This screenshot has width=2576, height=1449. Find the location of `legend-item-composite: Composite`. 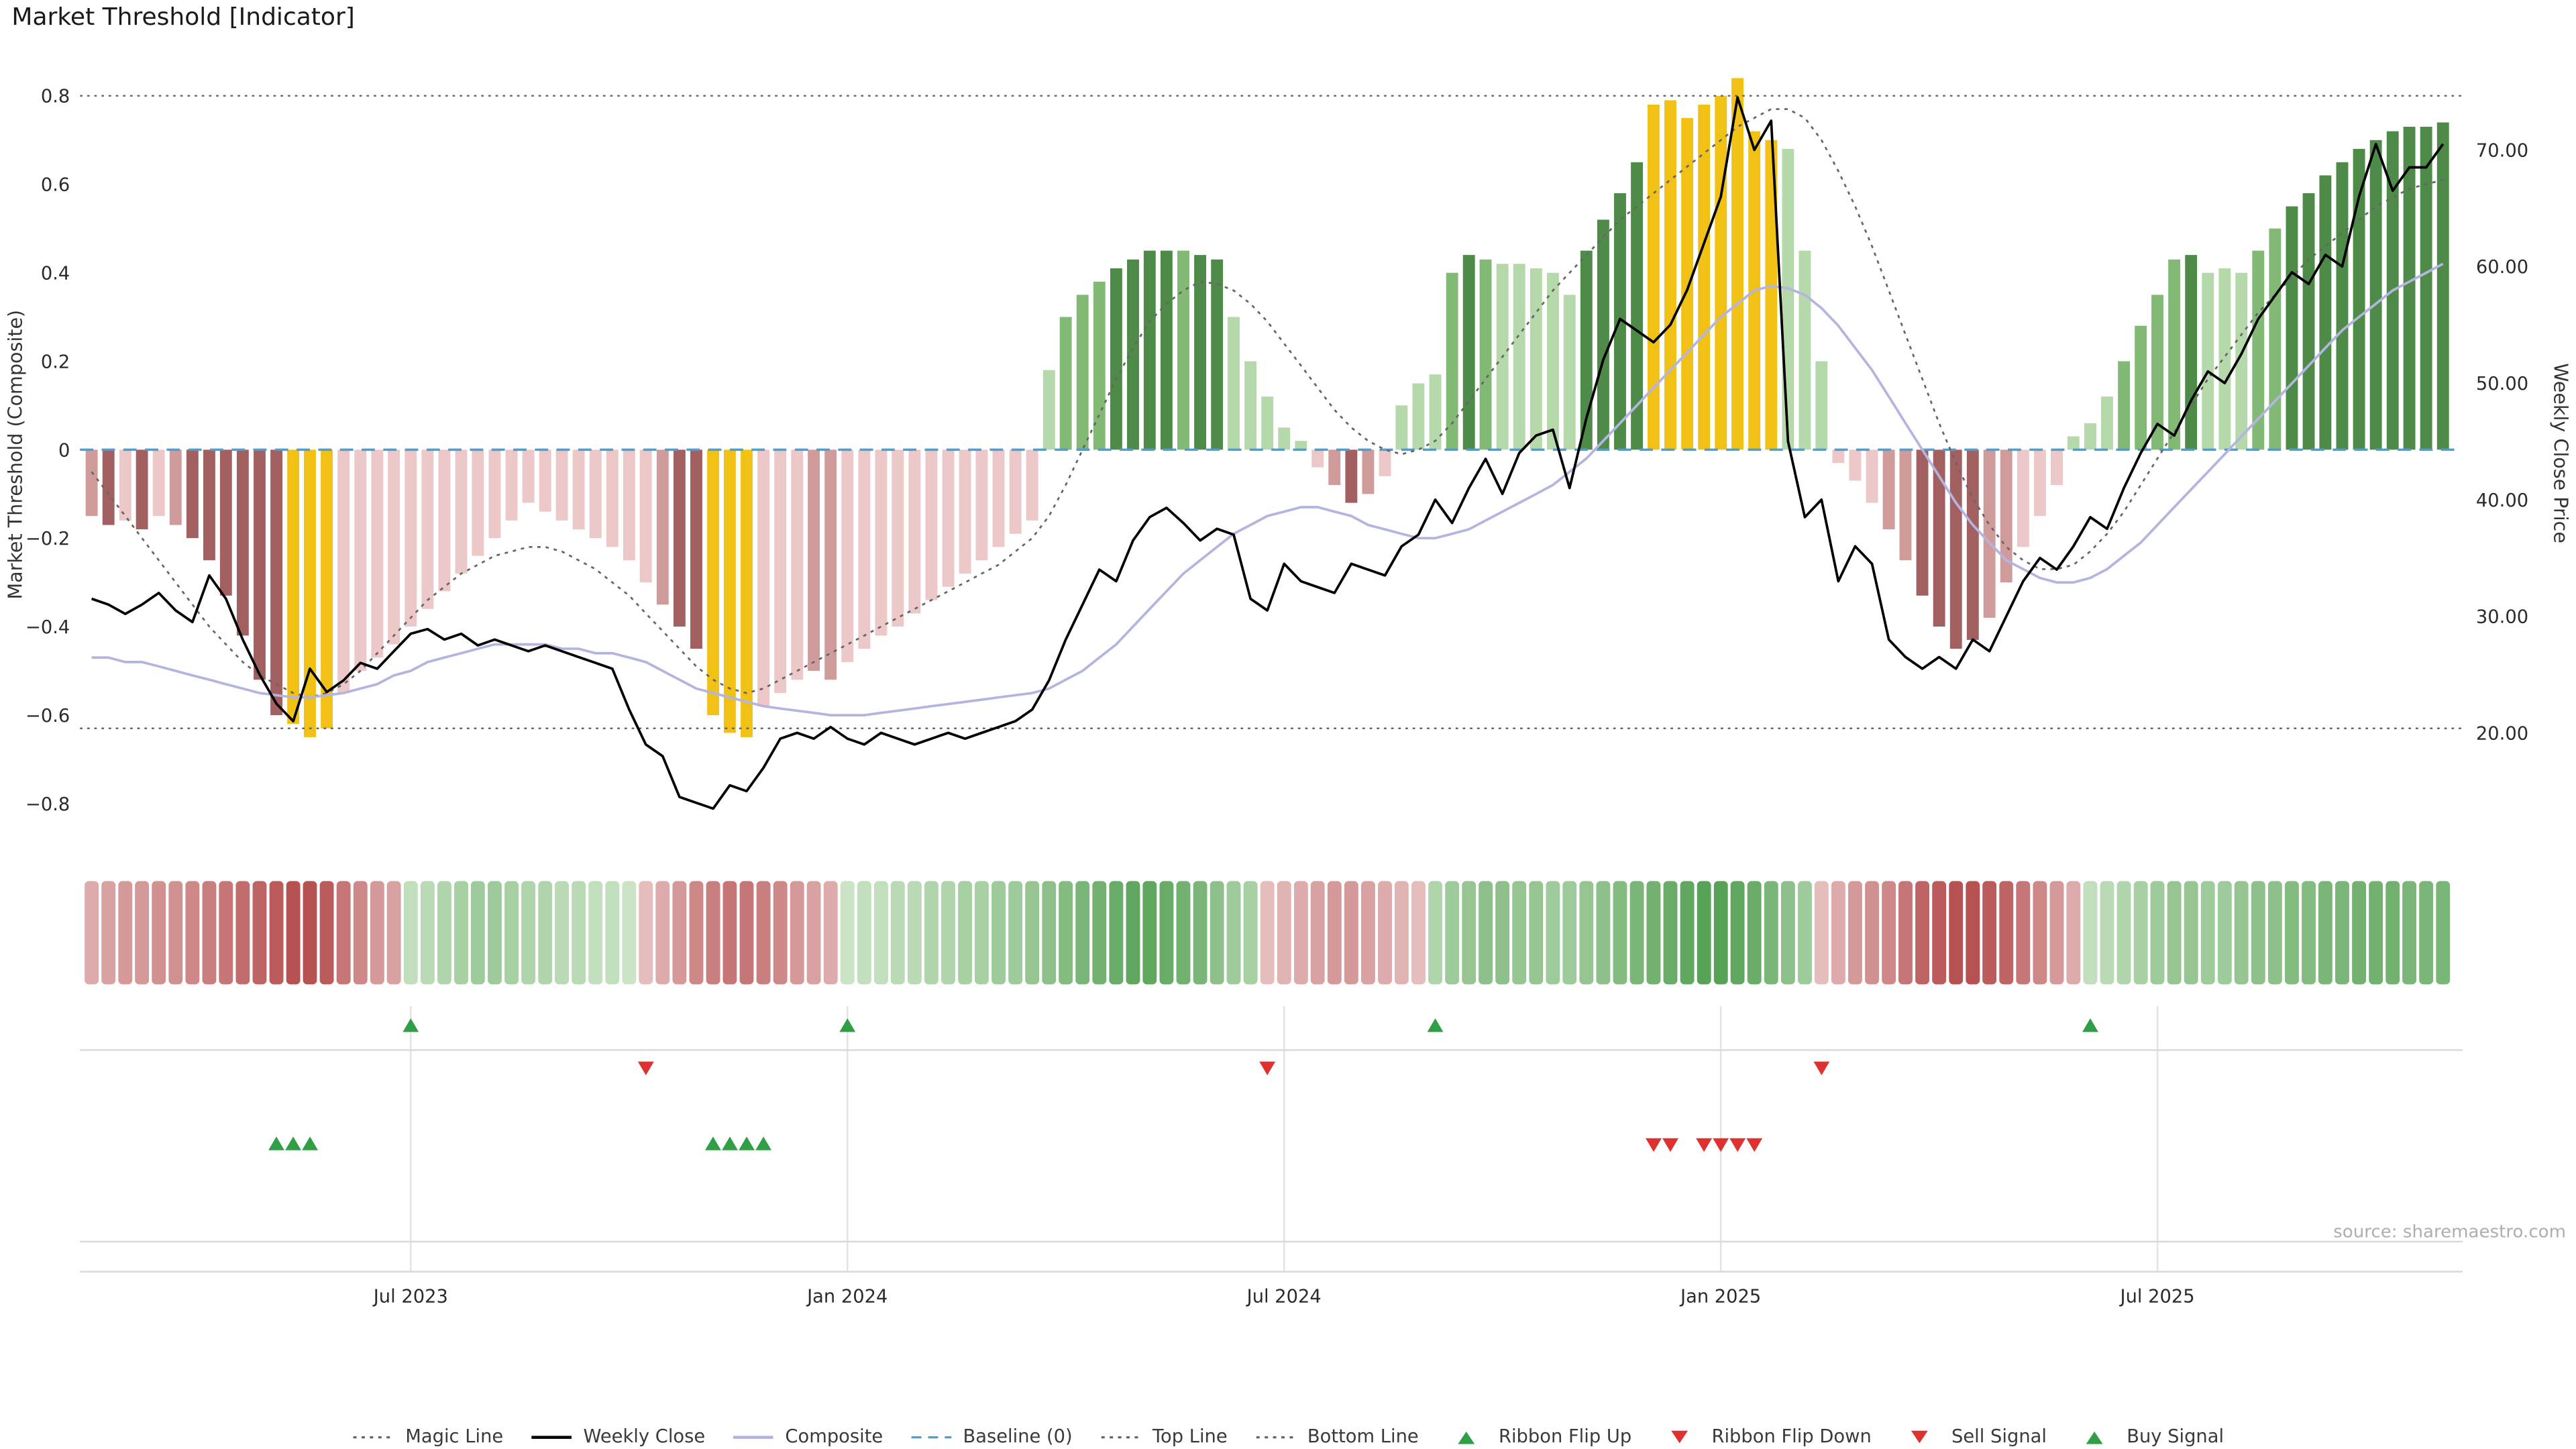

legend-item-composite: Composite is located at coordinates (807, 1437).